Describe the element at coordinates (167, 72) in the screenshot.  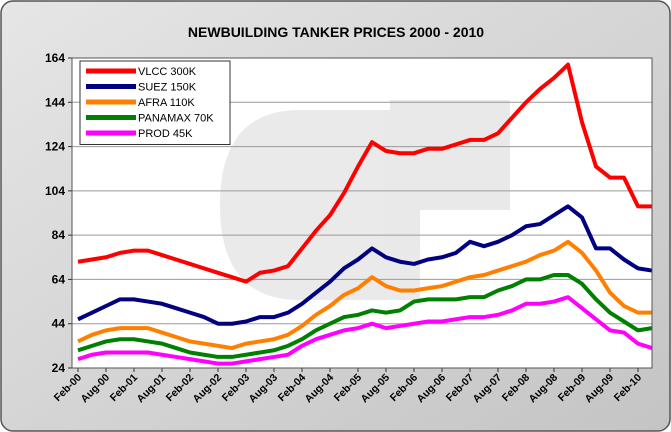
I see `legend-label: VLCC 300K` at that location.